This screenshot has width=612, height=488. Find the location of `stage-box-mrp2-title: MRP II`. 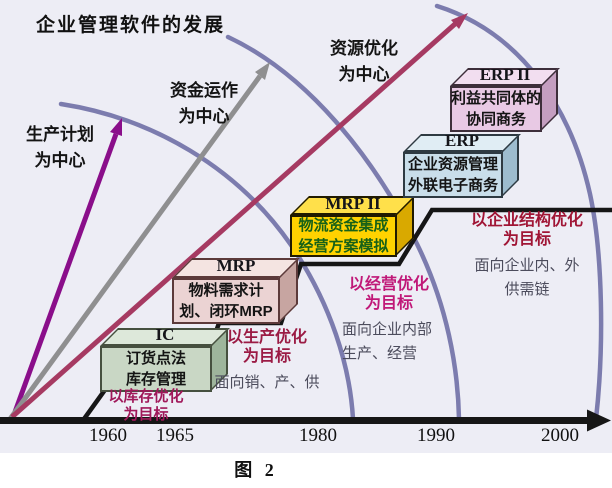

stage-box-mrp2-title: MRP II is located at coordinates (353, 203).